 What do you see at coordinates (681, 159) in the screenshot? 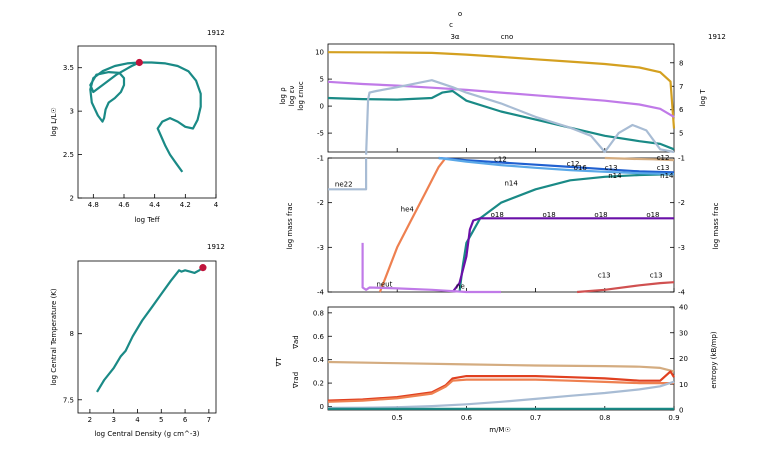
I see `ab-y2tick-label: -1` at bounding box center [681, 159].